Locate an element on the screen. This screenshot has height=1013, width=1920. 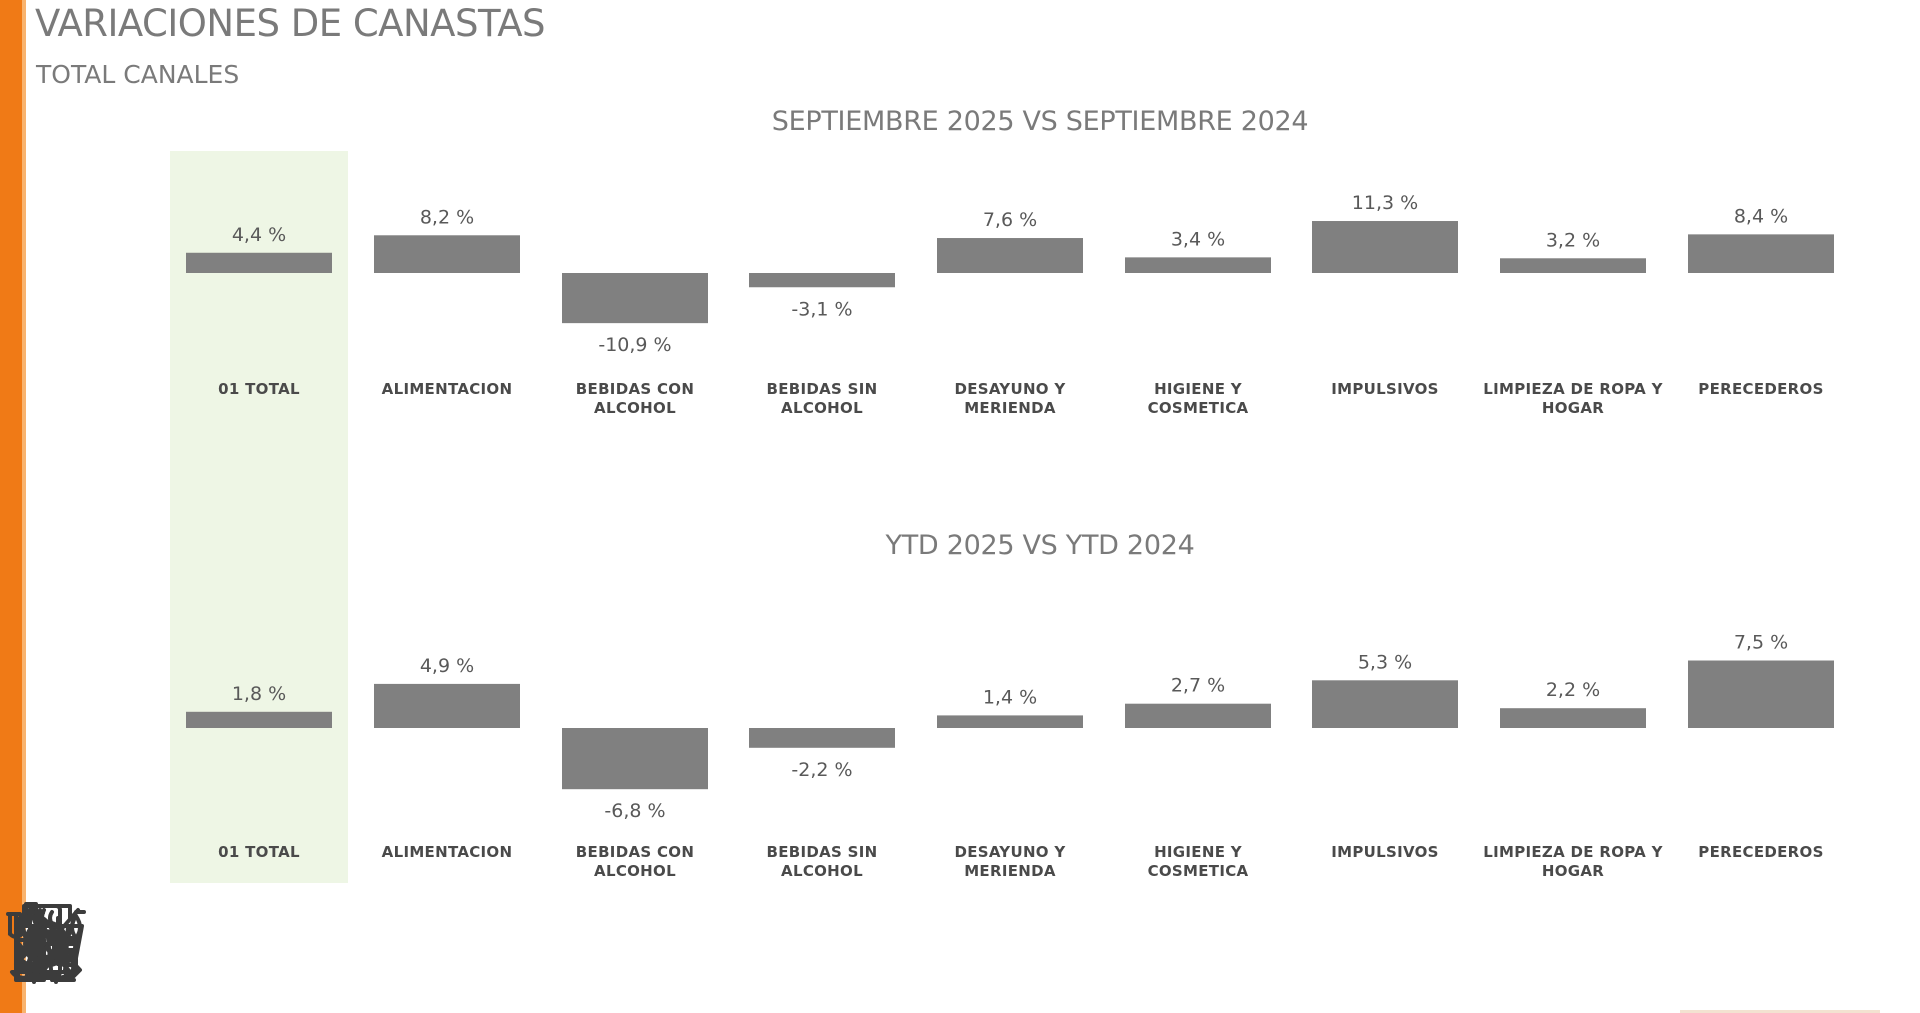
data-label: 11,3 % is located at coordinates (1385, 203).